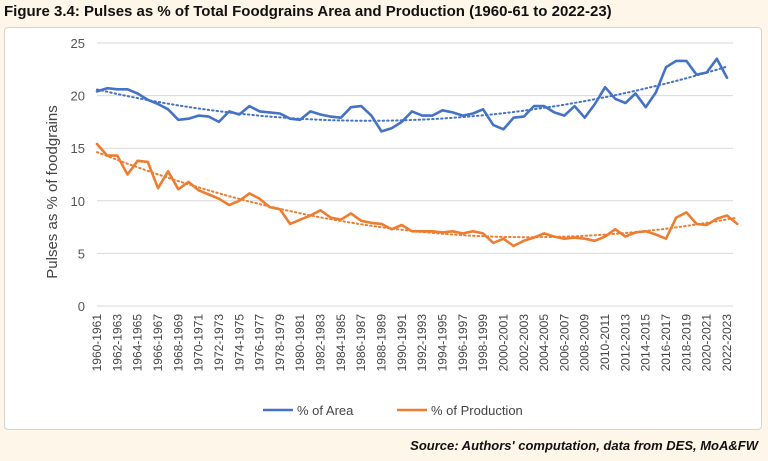  Describe the element at coordinates (524, 343) in the screenshot. I see `x-tick-label: 2002-2003` at that location.